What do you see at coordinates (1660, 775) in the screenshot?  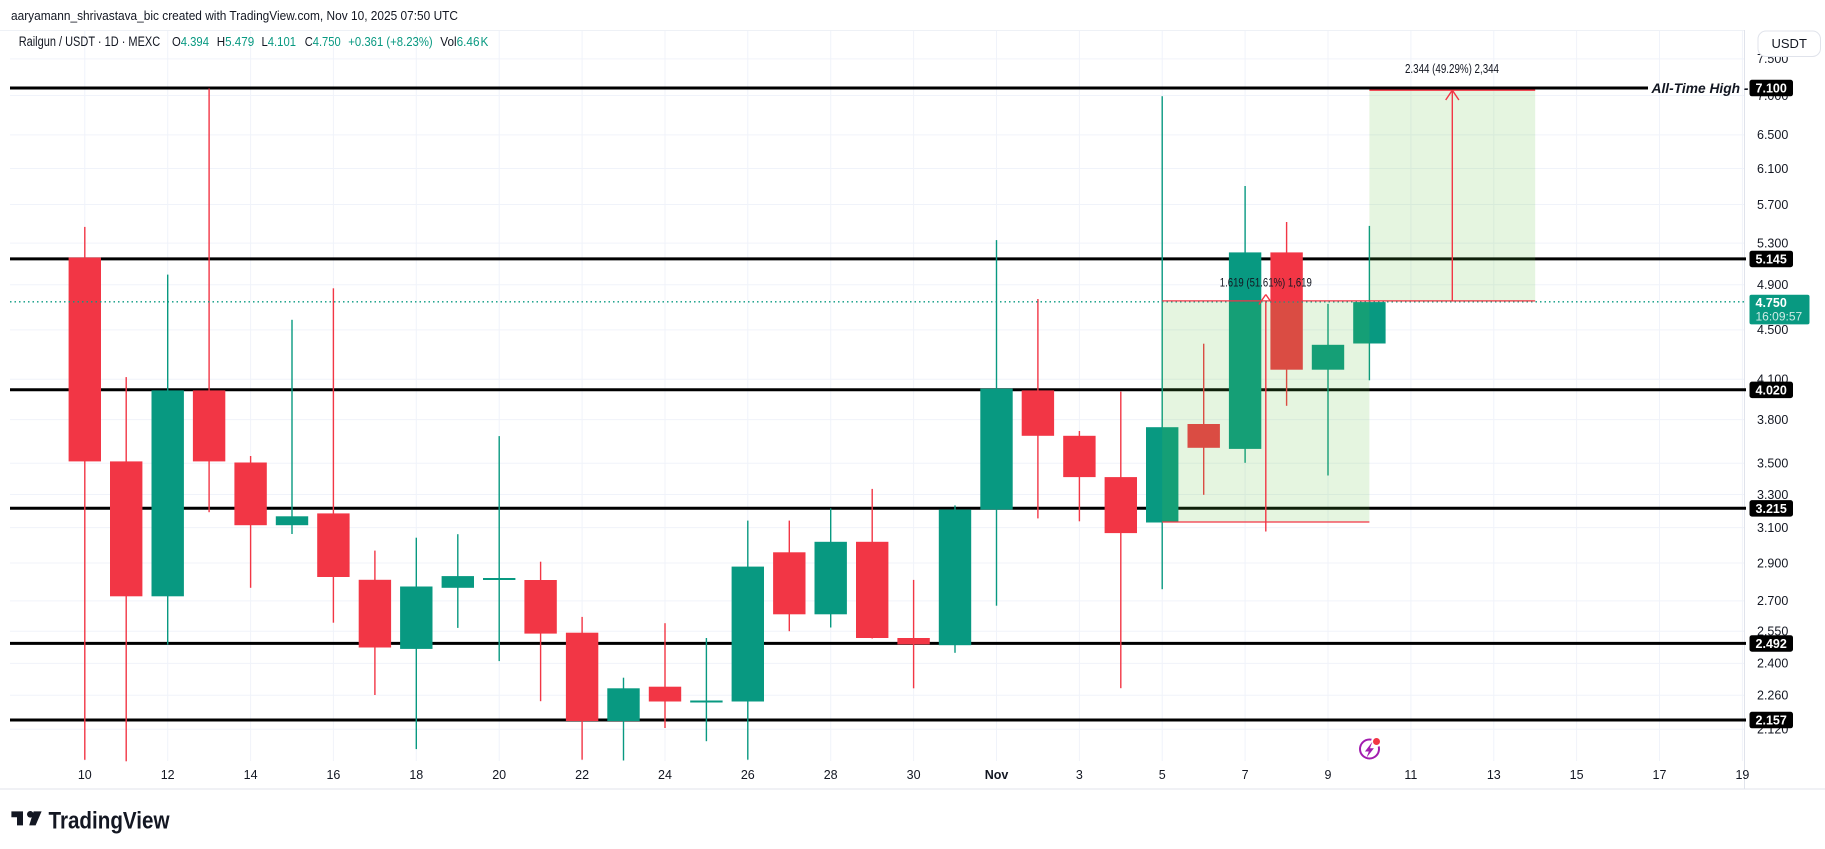 I see `svg-text: 17` at bounding box center [1660, 775].